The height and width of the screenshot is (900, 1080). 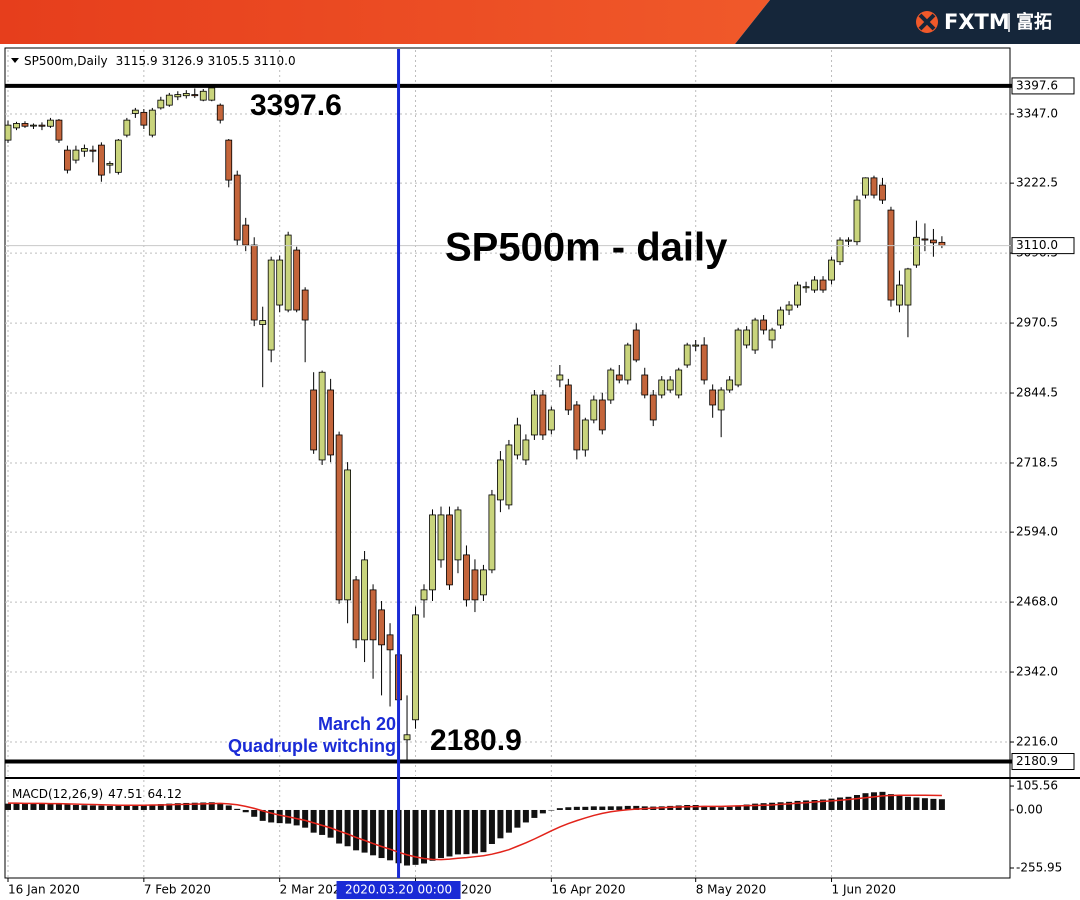 What do you see at coordinates (314, 890) in the screenshot?
I see `x-tick-label: 2 Mar 2020` at bounding box center [314, 890].